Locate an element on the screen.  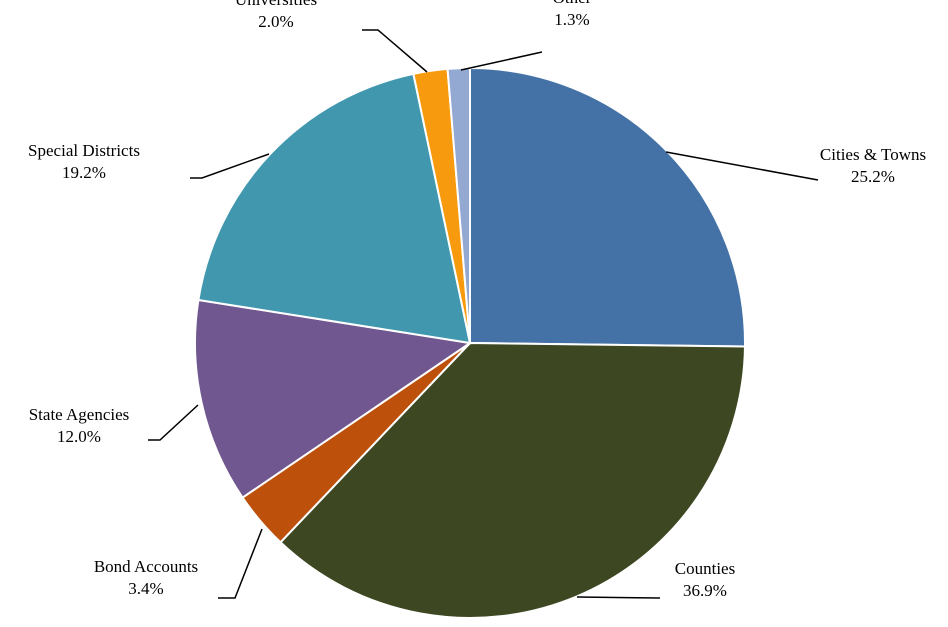
leader-line-special-districts is located at coordinates (230, 166).